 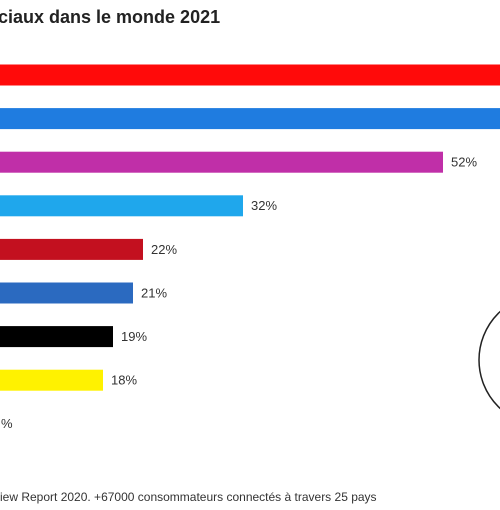 What do you see at coordinates (7, 423) in the screenshot?
I see `value-label: %` at bounding box center [7, 423].